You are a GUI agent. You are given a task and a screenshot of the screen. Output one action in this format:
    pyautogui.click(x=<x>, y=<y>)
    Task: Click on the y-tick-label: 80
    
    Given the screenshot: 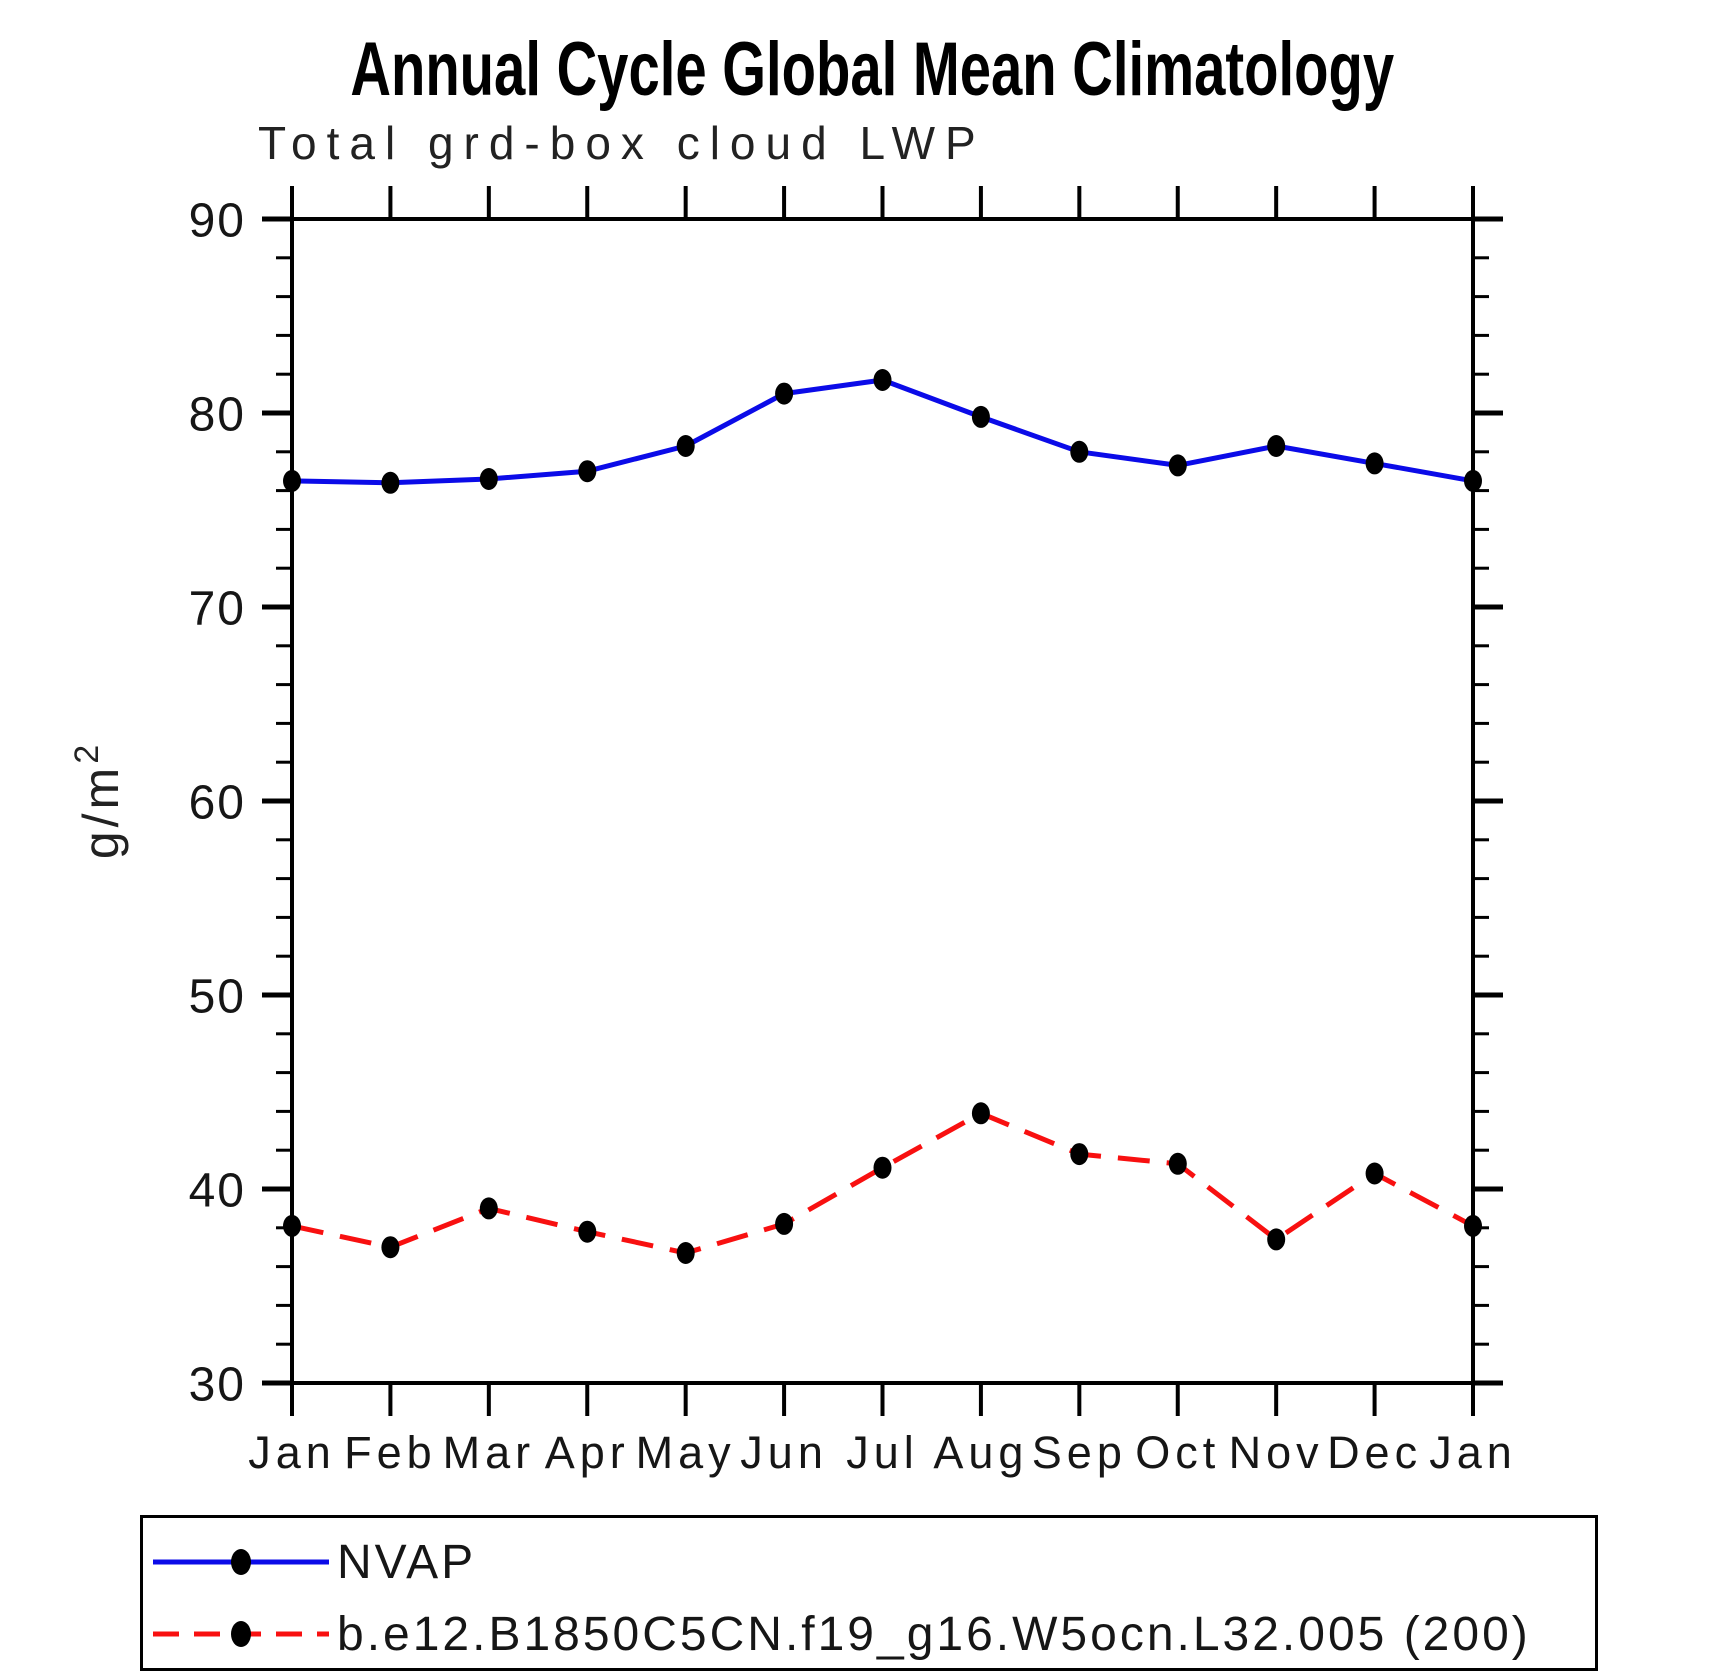 What is the action you would take?
    pyautogui.click(x=217, y=414)
    